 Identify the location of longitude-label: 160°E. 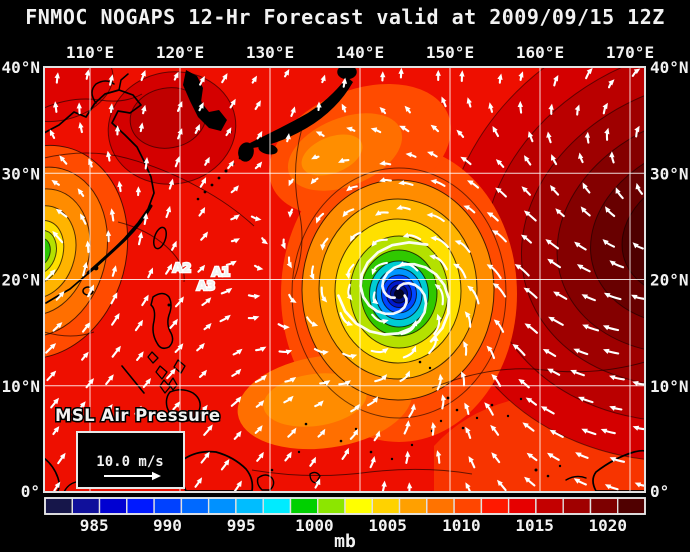
(540, 52).